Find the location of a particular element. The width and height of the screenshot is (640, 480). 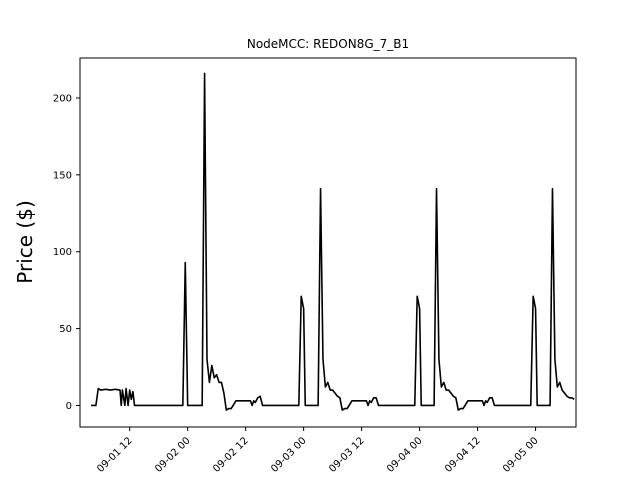

y-axis-ticks: 0 50 100 150 200 is located at coordinates (66, 252).